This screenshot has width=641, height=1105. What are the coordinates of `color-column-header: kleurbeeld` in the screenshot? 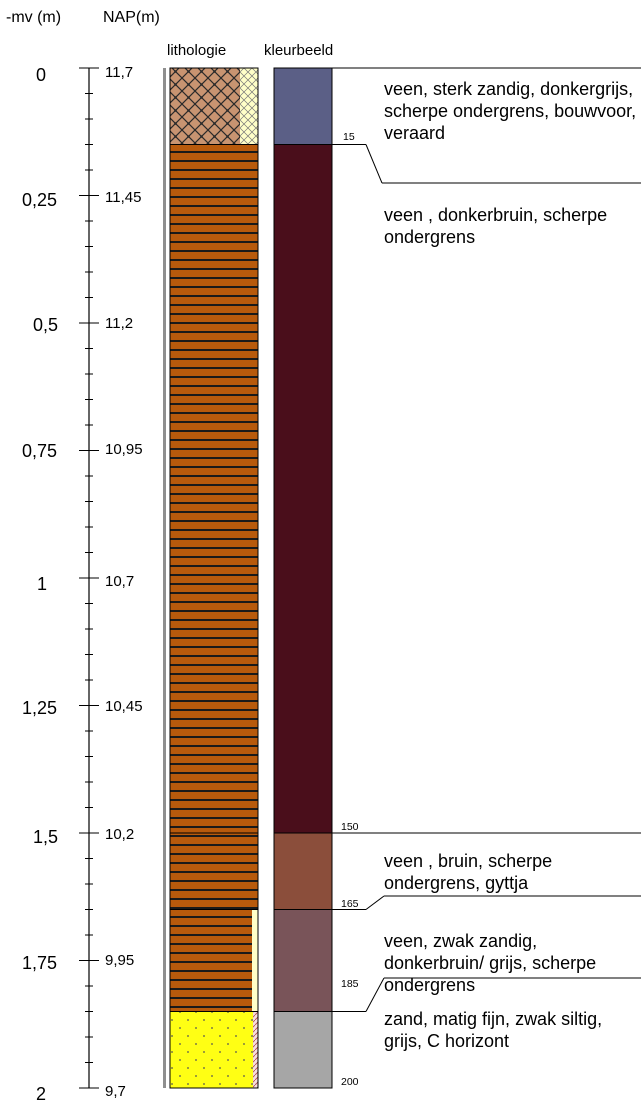 It's located at (299, 50).